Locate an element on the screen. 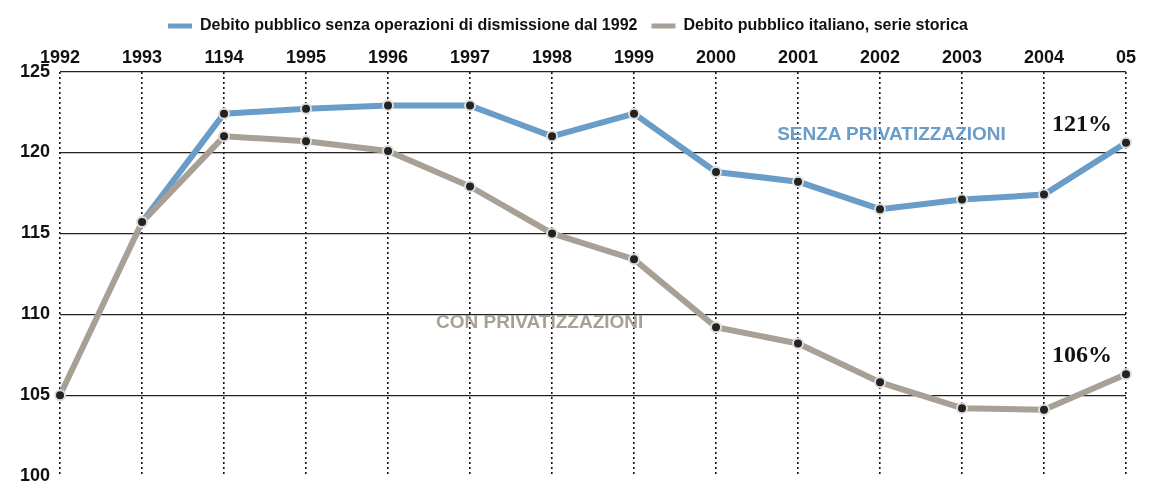 This screenshot has width=1156, height=497. x-tick-label: 1995 is located at coordinates (306, 56).